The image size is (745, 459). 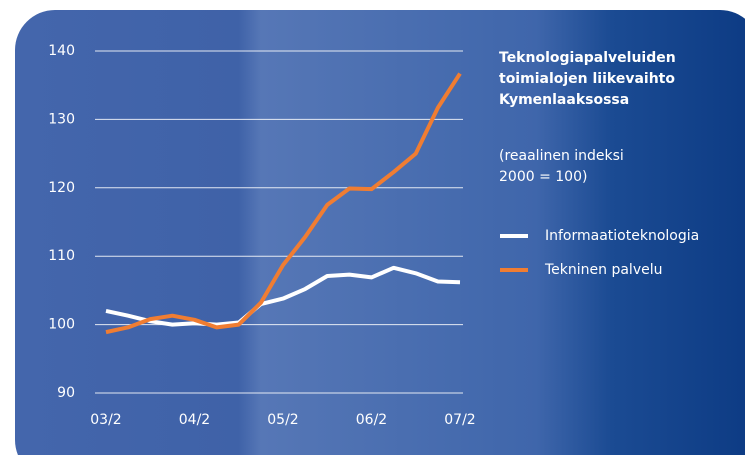 What do you see at coordinates (283, 296) in the screenshot?
I see `series-line` at bounding box center [283, 296].